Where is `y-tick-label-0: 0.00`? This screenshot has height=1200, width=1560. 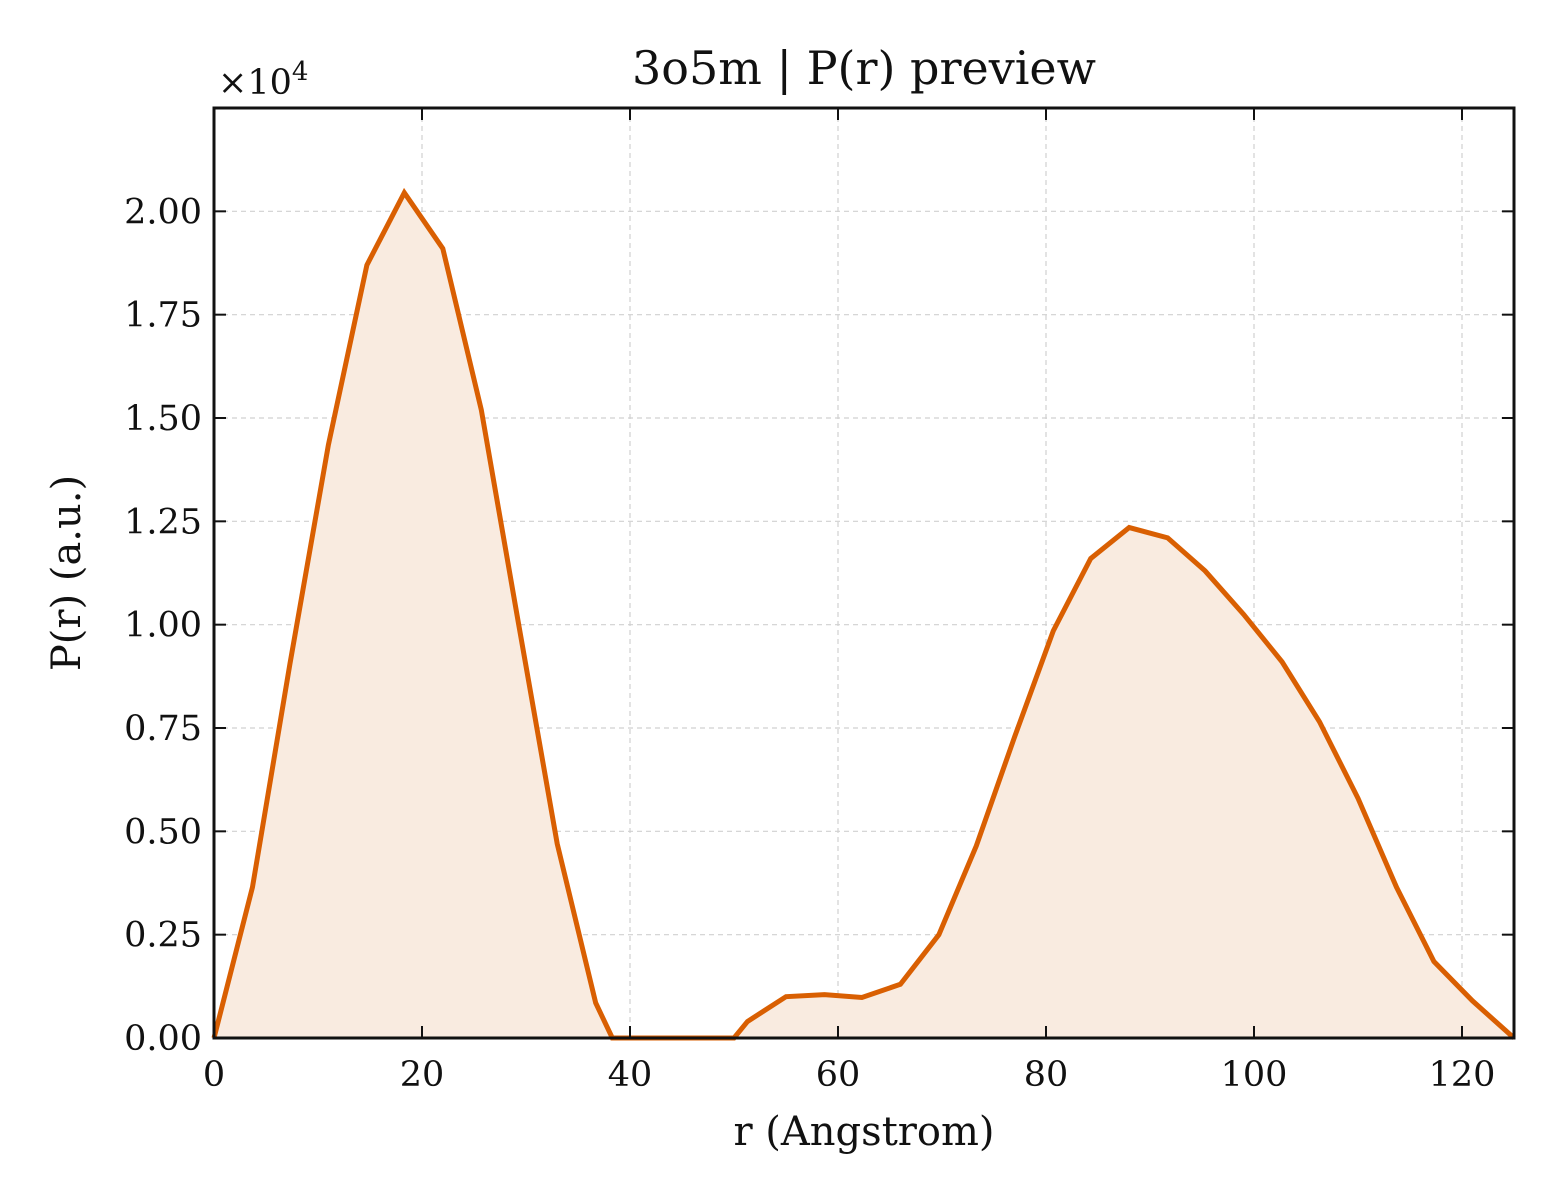 y-tick-label-0: 0.00 is located at coordinates (163, 1039).